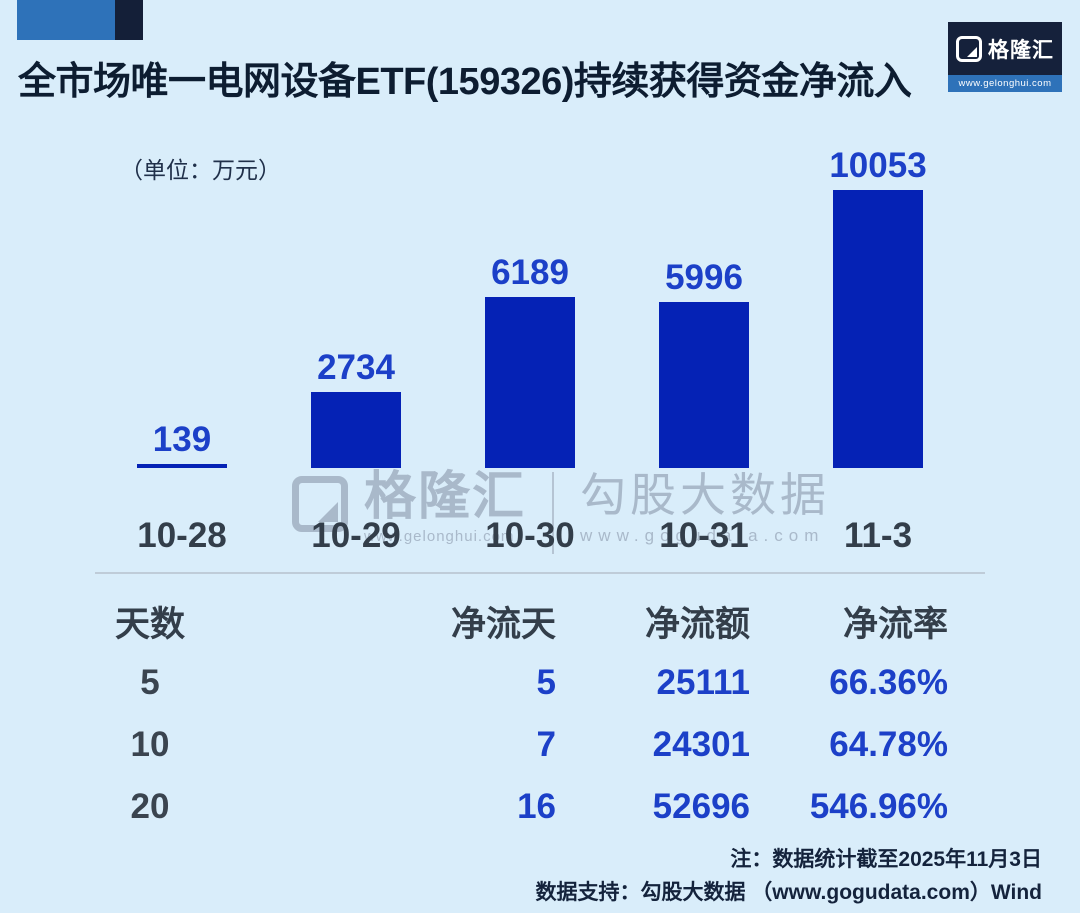 The width and height of the screenshot is (1080, 913). I want to click on table-cell: 24301, so click(701, 744).